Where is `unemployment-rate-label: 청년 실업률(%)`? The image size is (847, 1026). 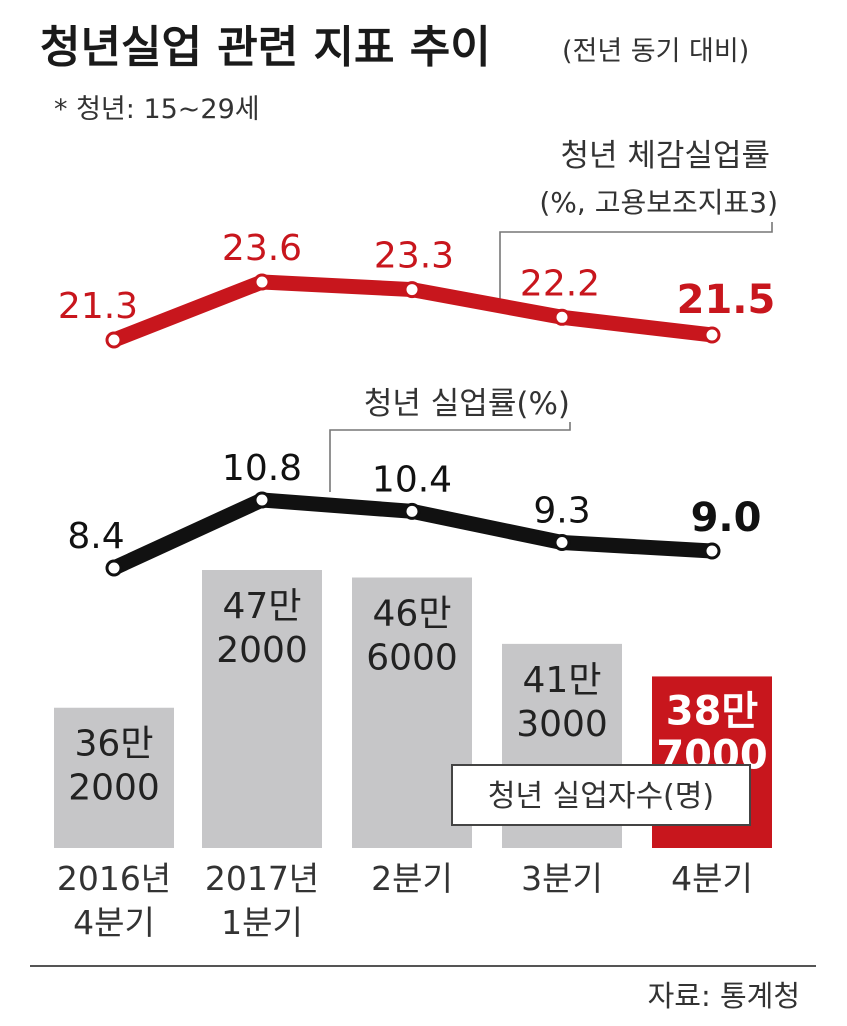
unemployment-rate-label: 청년 실업률(%) is located at coordinates (467, 404).